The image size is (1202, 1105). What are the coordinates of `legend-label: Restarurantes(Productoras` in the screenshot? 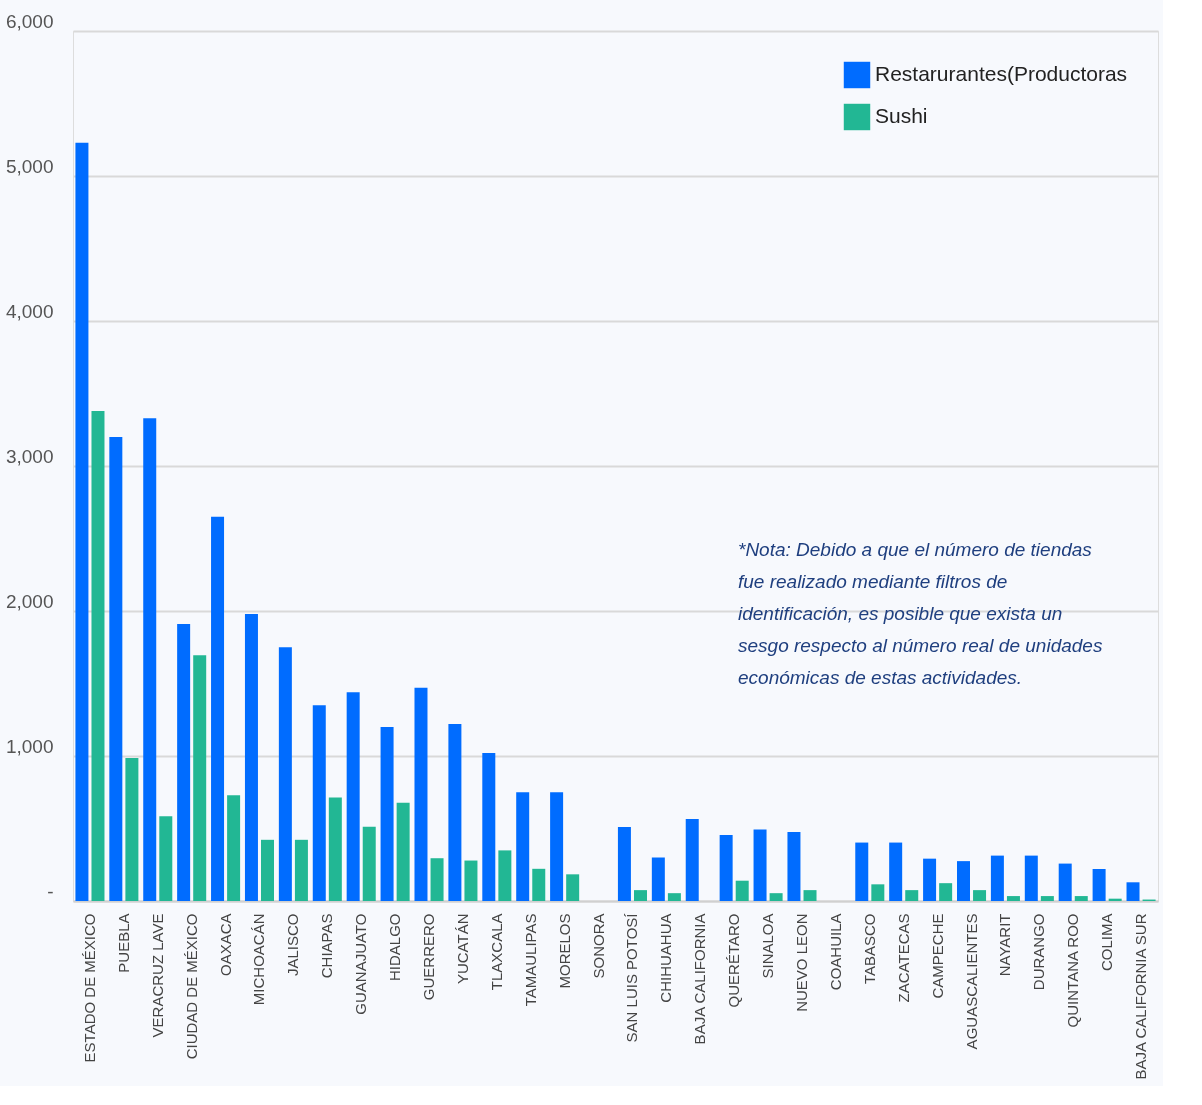 It's located at (1001, 73).